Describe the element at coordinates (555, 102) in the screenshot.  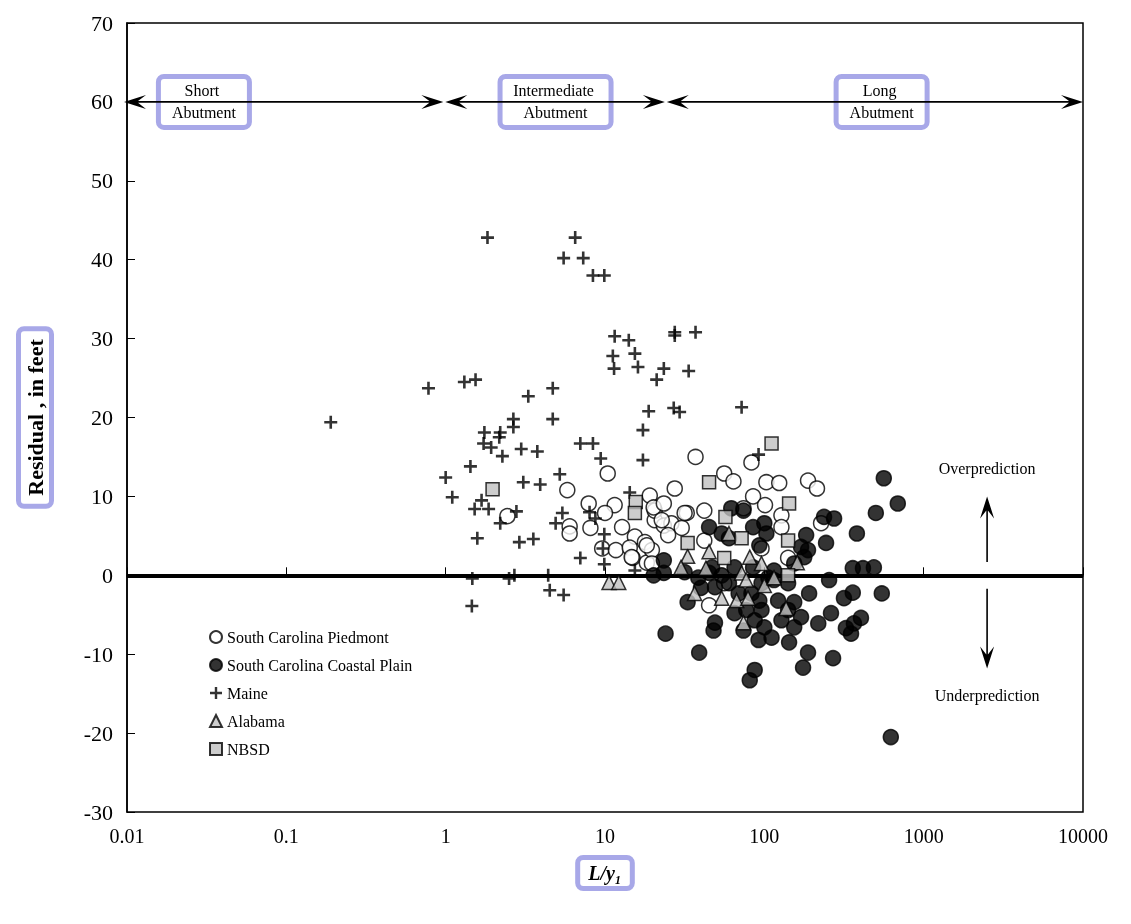
I see `annotation: Intermediate Abutment` at that location.